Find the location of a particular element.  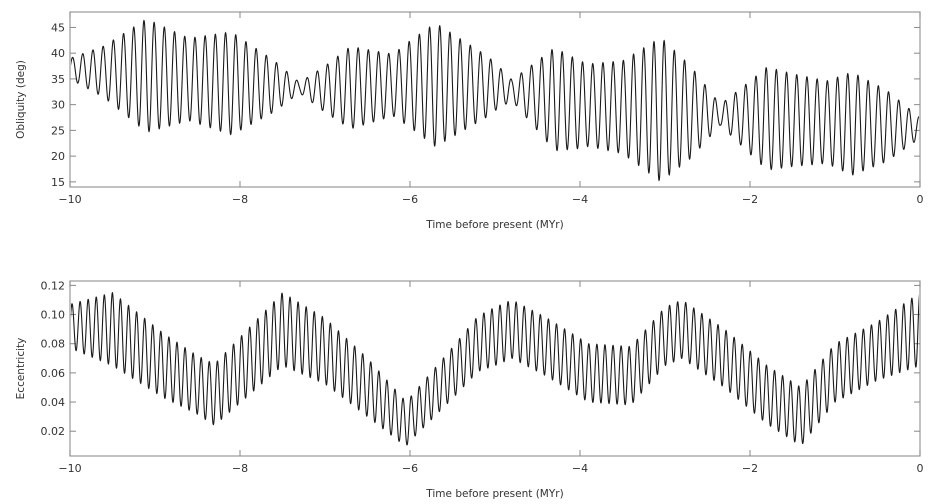

y-tick-label: 45 is located at coordinates (58, 27).